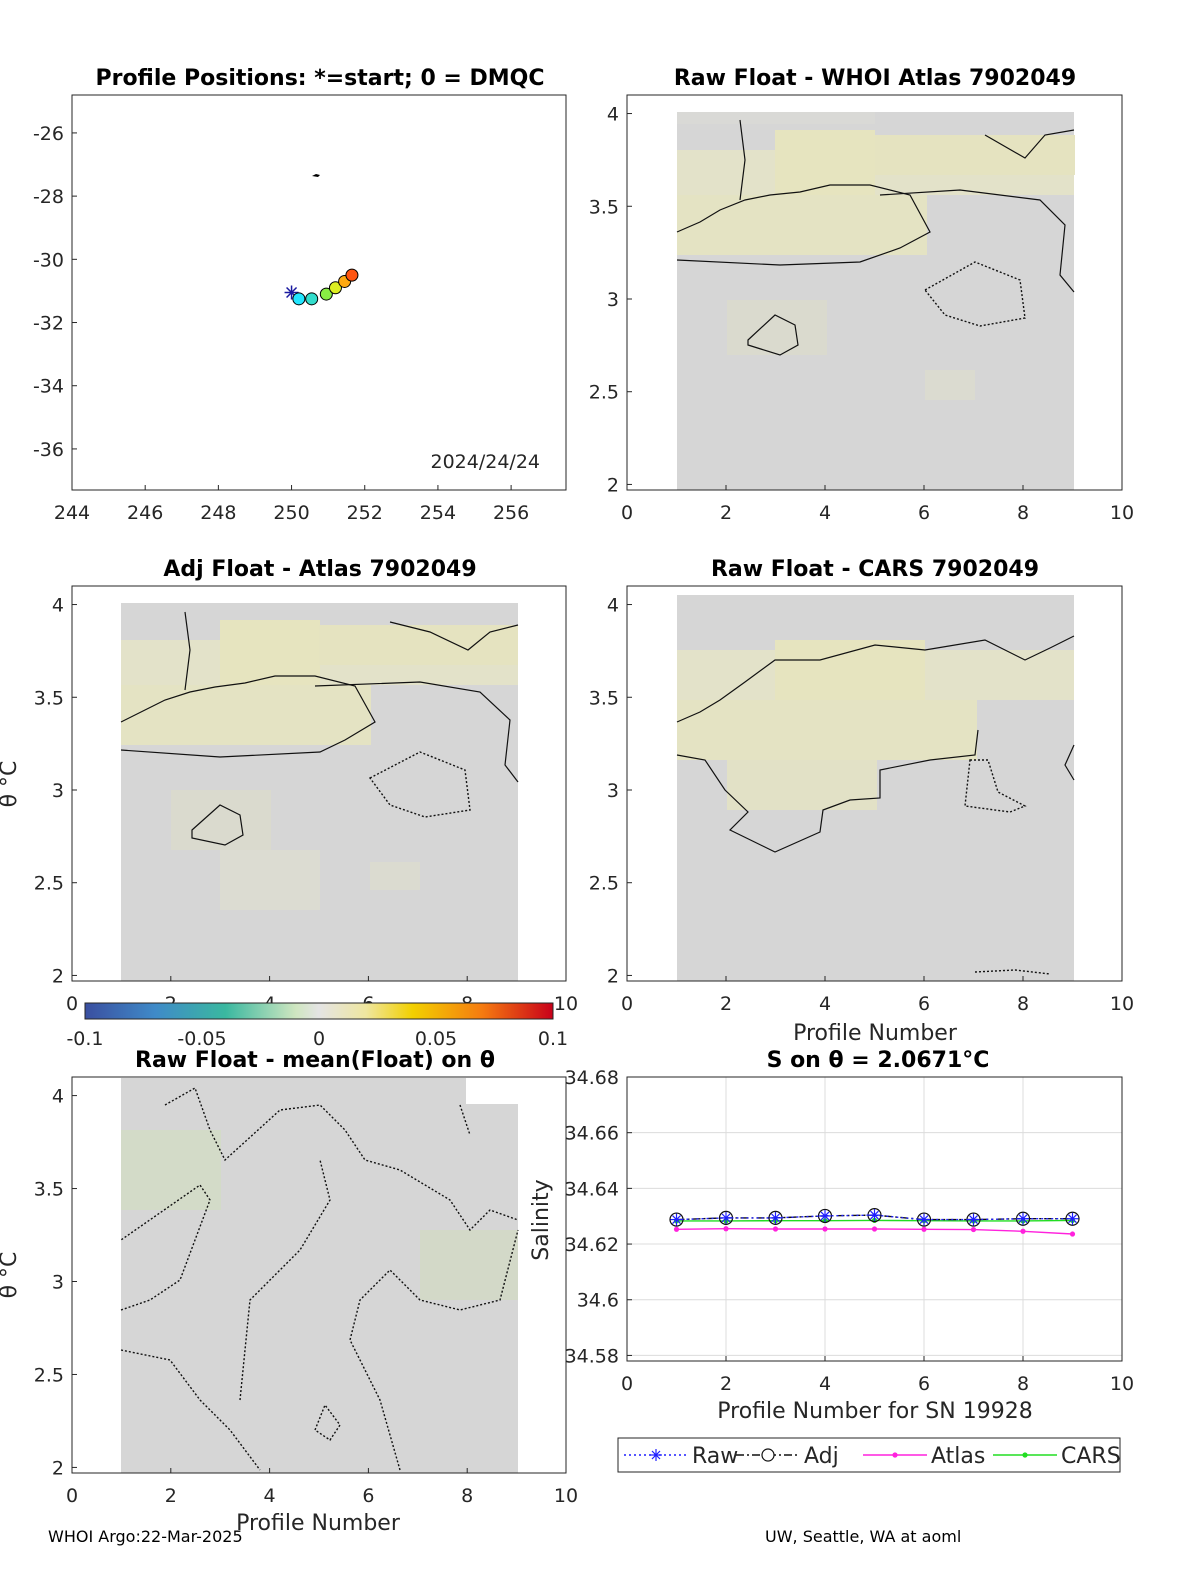 Image resolution: width=1200 pixels, height=1575 pixels. What do you see at coordinates (58, 791) in the screenshot?
I see `adj-atlas-ytick-label: 3` at bounding box center [58, 791].